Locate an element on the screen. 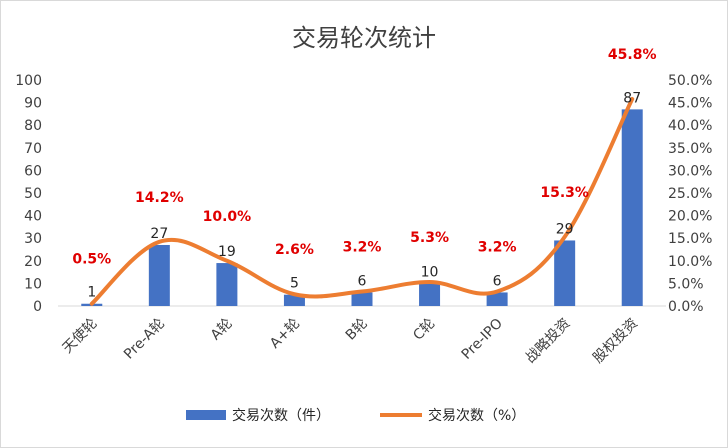 The height and width of the screenshot is (448, 728). left-axis-tick-label: 60 is located at coordinates (33, 171).